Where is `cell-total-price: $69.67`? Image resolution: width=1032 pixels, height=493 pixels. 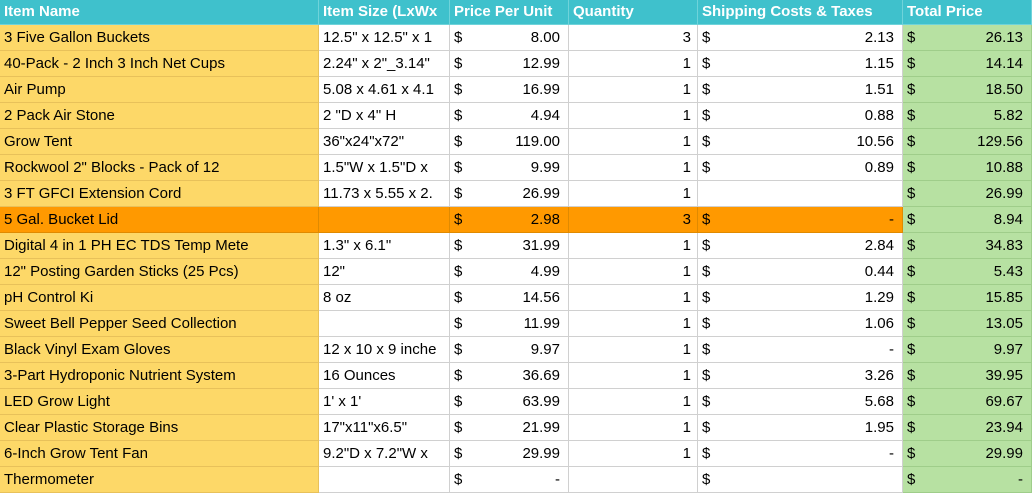
cell-total-price: $69.67 is located at coordinates (967, 402).